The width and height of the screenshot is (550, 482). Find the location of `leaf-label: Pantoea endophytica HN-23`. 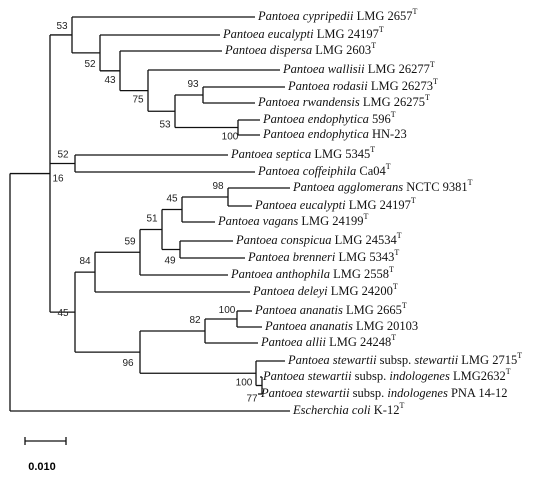

leaf-label: Pantoea endophytica HN-23 is located at coordinates (334, 134).